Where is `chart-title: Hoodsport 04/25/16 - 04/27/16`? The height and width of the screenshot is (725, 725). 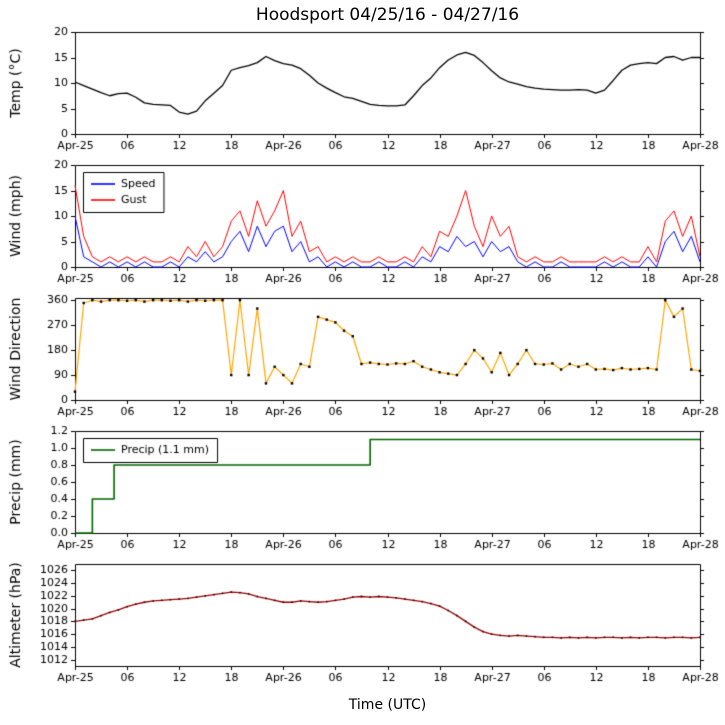
chart-title: Hoodsport 04/25/16 - 04/27/16 is located at coordinates (387, 15).